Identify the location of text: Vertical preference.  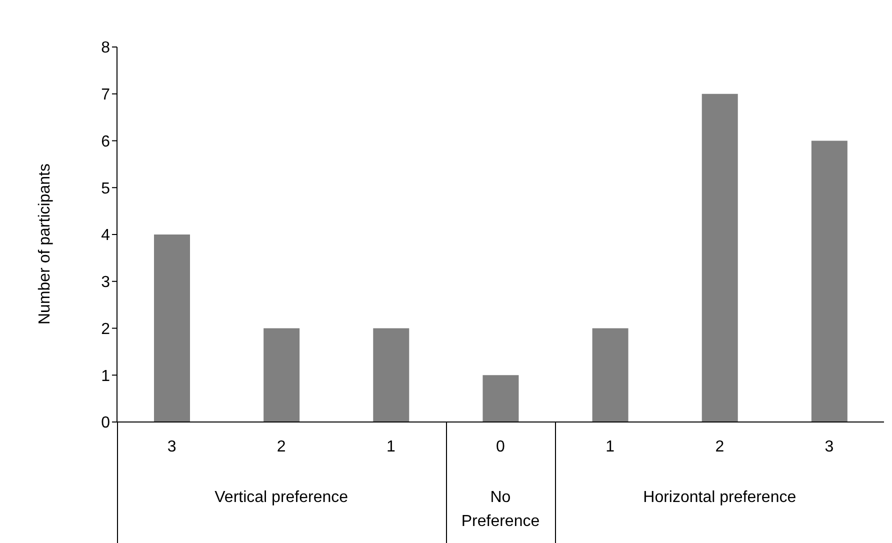
(282, 498).